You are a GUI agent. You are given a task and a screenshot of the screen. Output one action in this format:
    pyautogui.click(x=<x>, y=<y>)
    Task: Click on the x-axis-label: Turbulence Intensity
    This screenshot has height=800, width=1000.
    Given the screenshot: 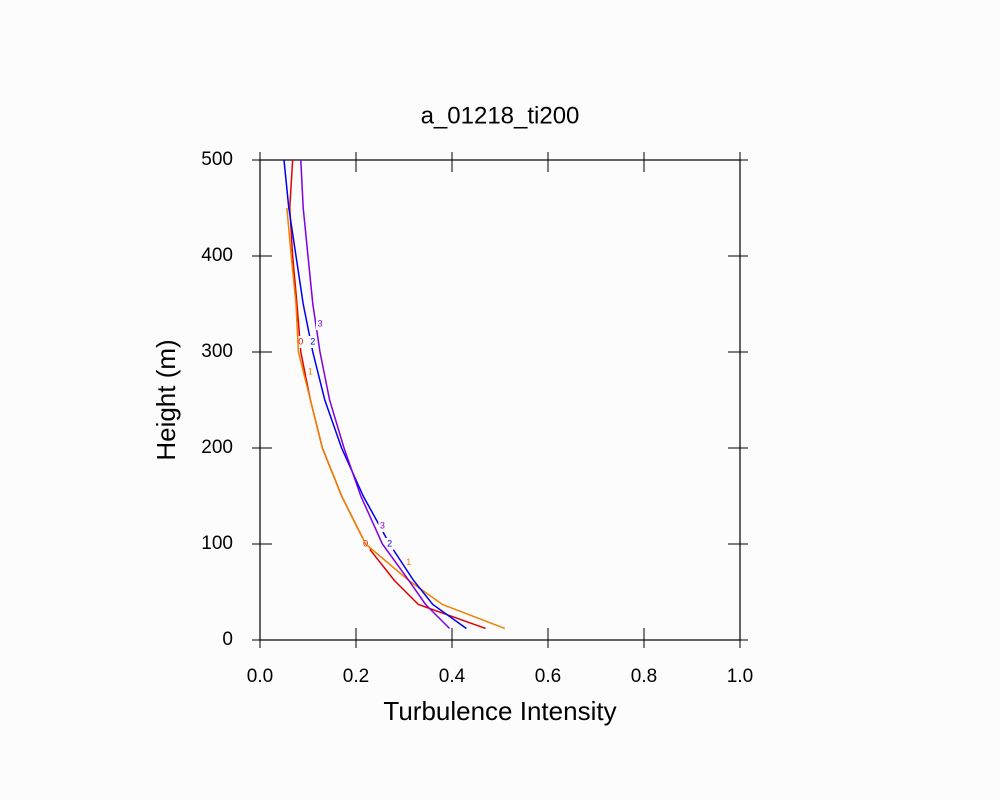 What is the action you would take?
    pyautogui.click(x=499, y=711)
    